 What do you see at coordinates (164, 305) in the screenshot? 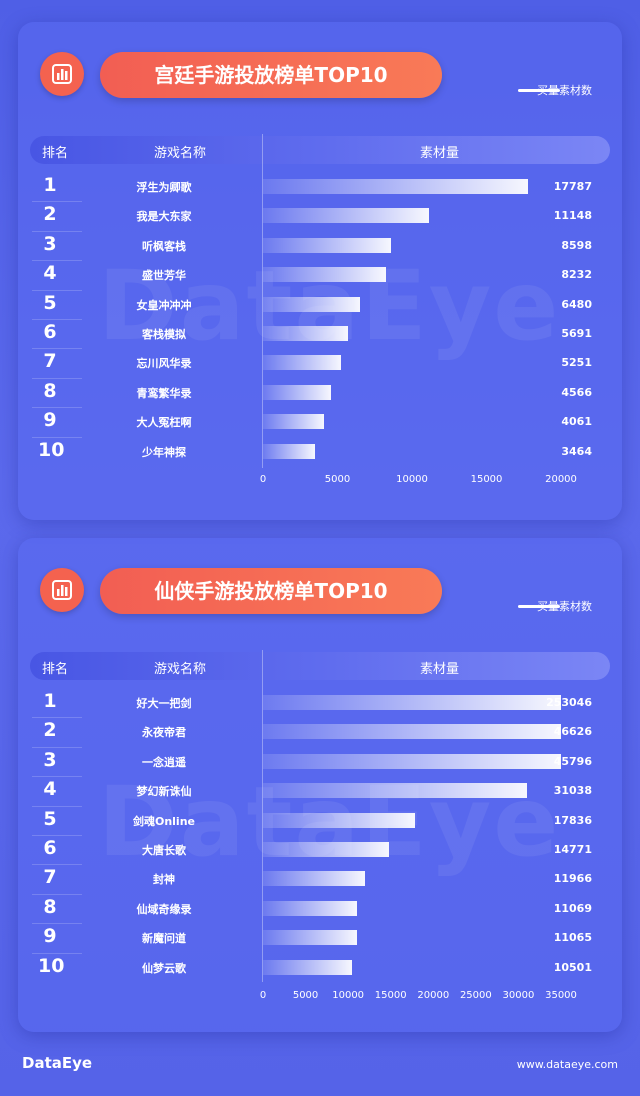
I see `category-label: 女皇冲冲冲` at bounding box center [164, 305].